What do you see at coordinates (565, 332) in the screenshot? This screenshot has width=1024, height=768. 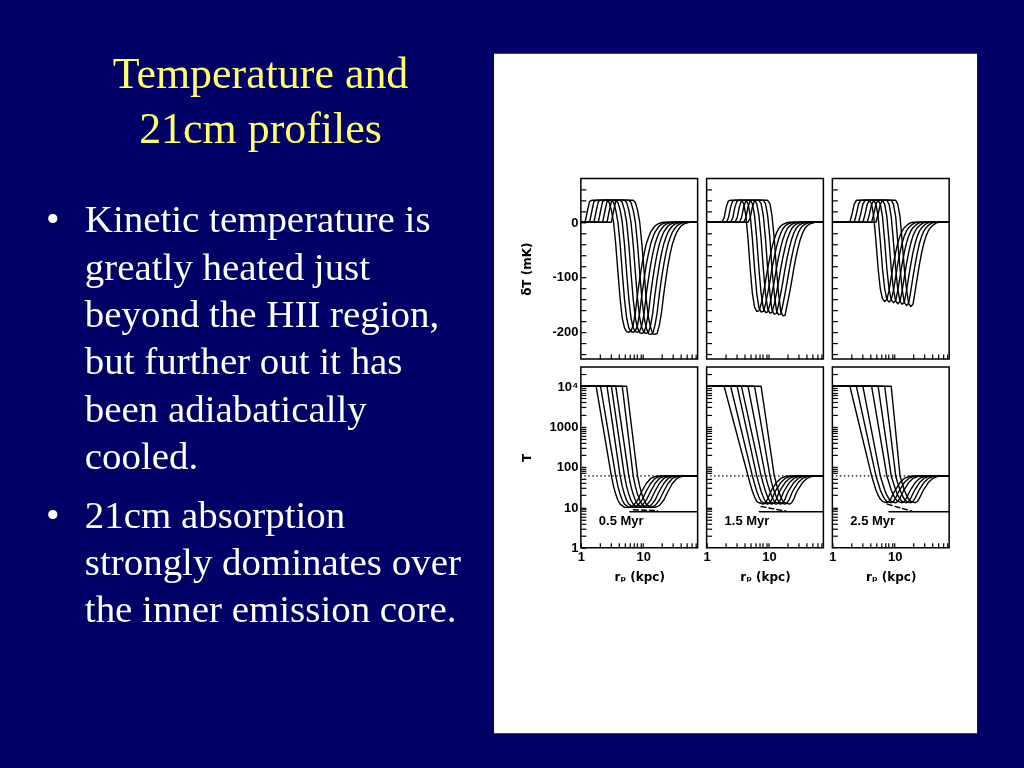 I see `y-tick-label: -200` at bounding box center [565, 332].